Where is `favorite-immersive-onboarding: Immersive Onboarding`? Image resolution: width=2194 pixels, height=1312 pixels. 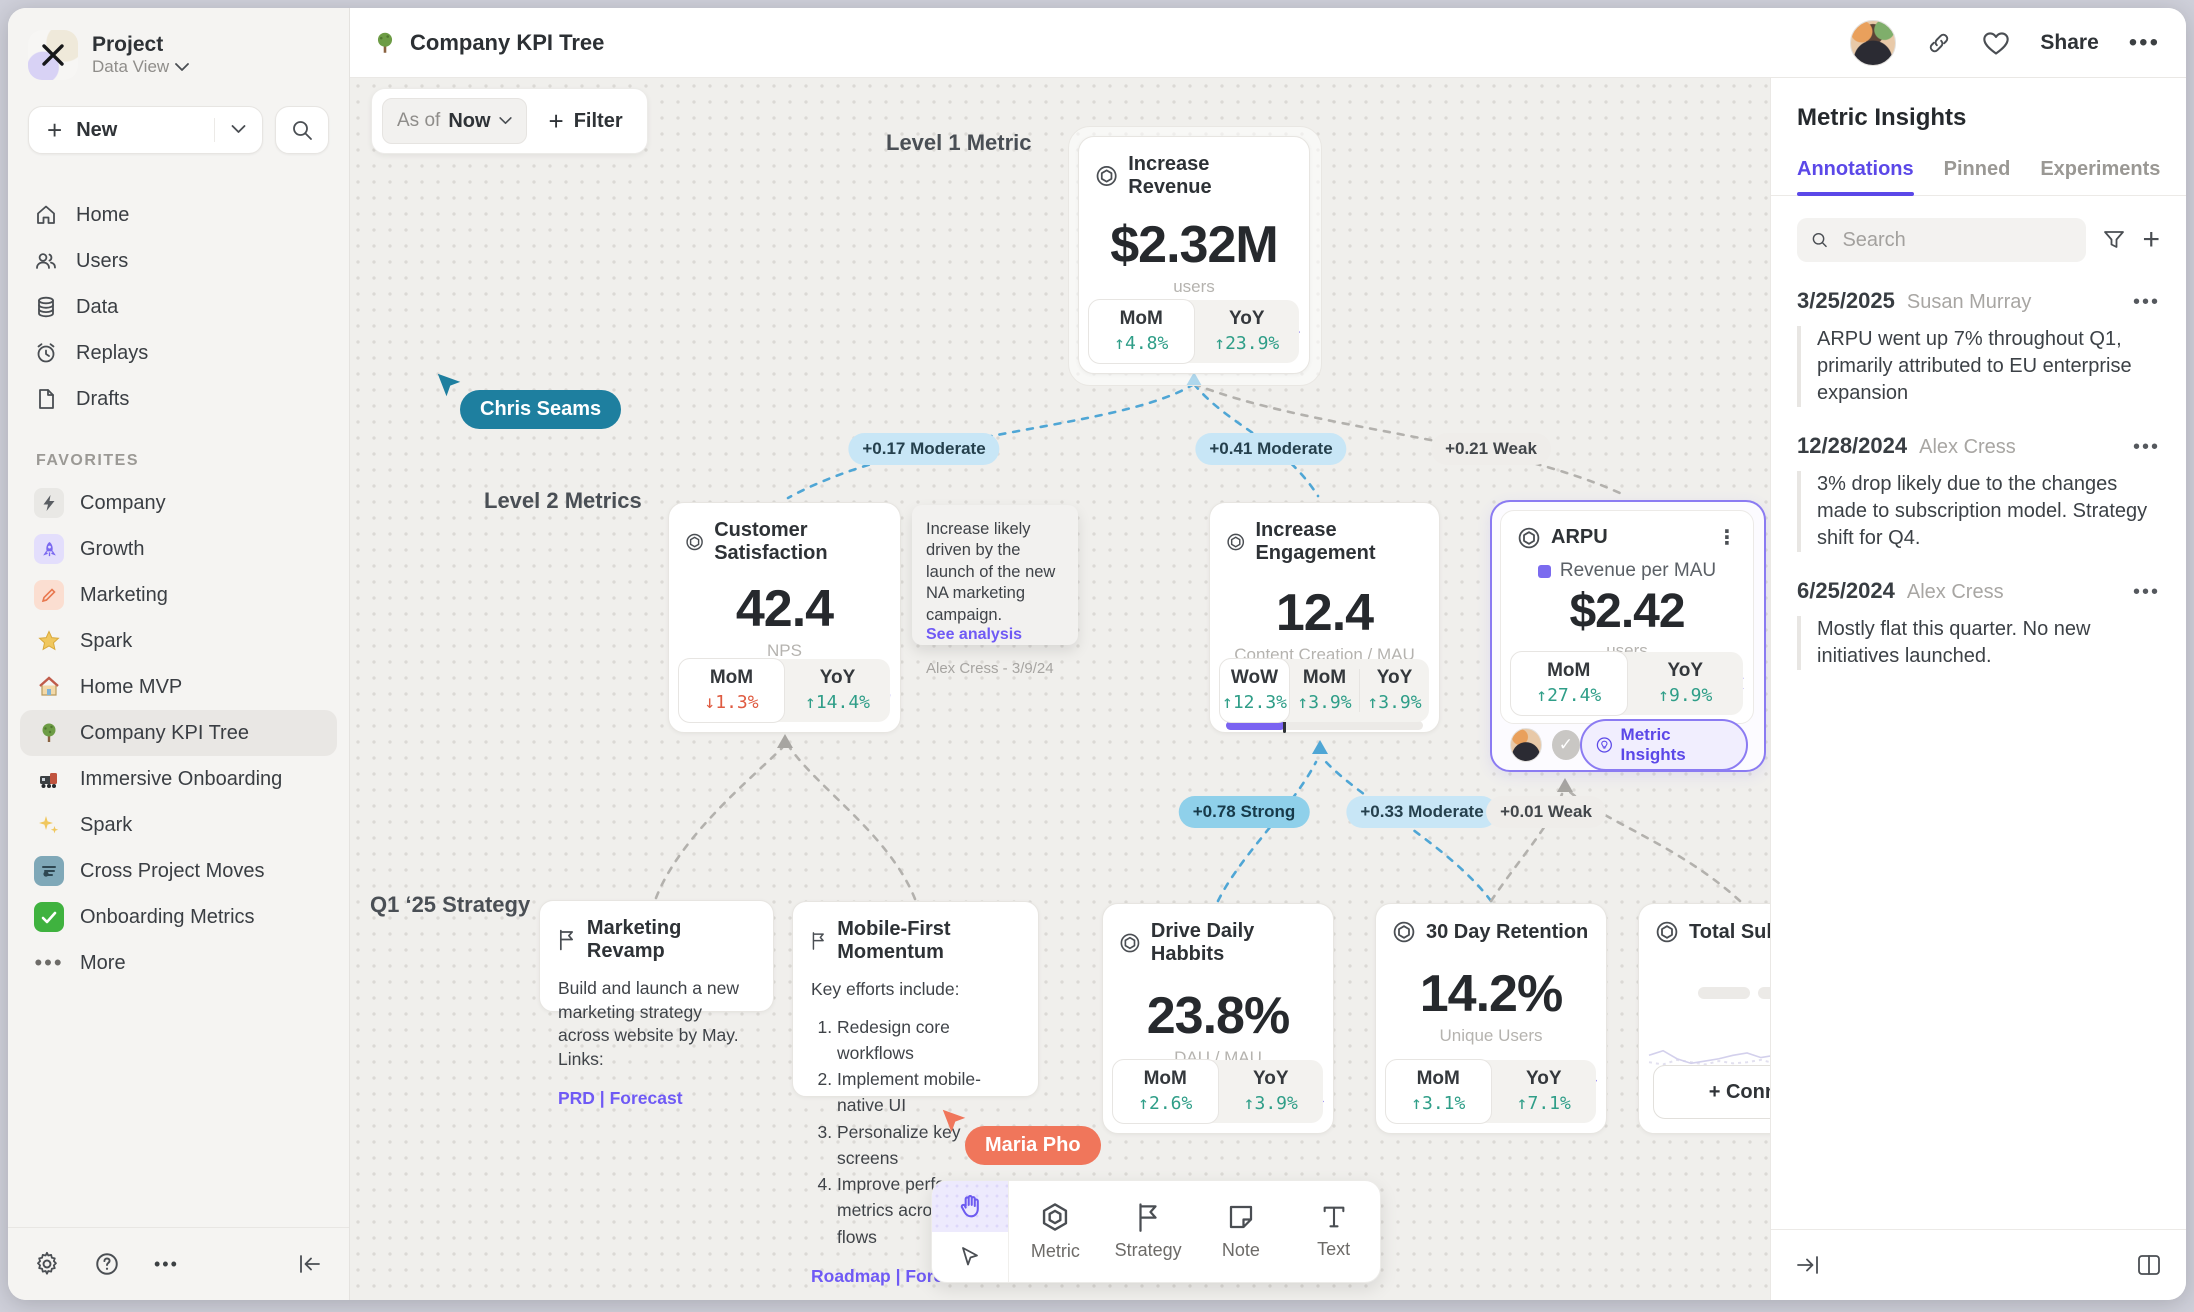 favorite-immersive-onboarding: Immersive Onboarding is located at coordinates (178, 779).